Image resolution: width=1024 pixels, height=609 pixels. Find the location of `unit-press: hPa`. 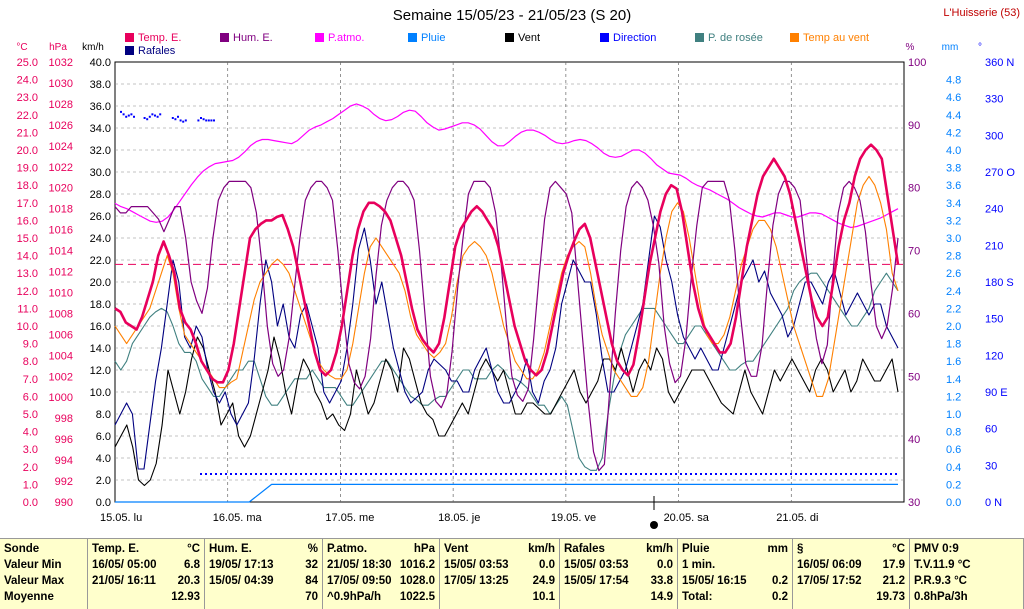

unit-press: hPa is located at coordinates (58, 47).